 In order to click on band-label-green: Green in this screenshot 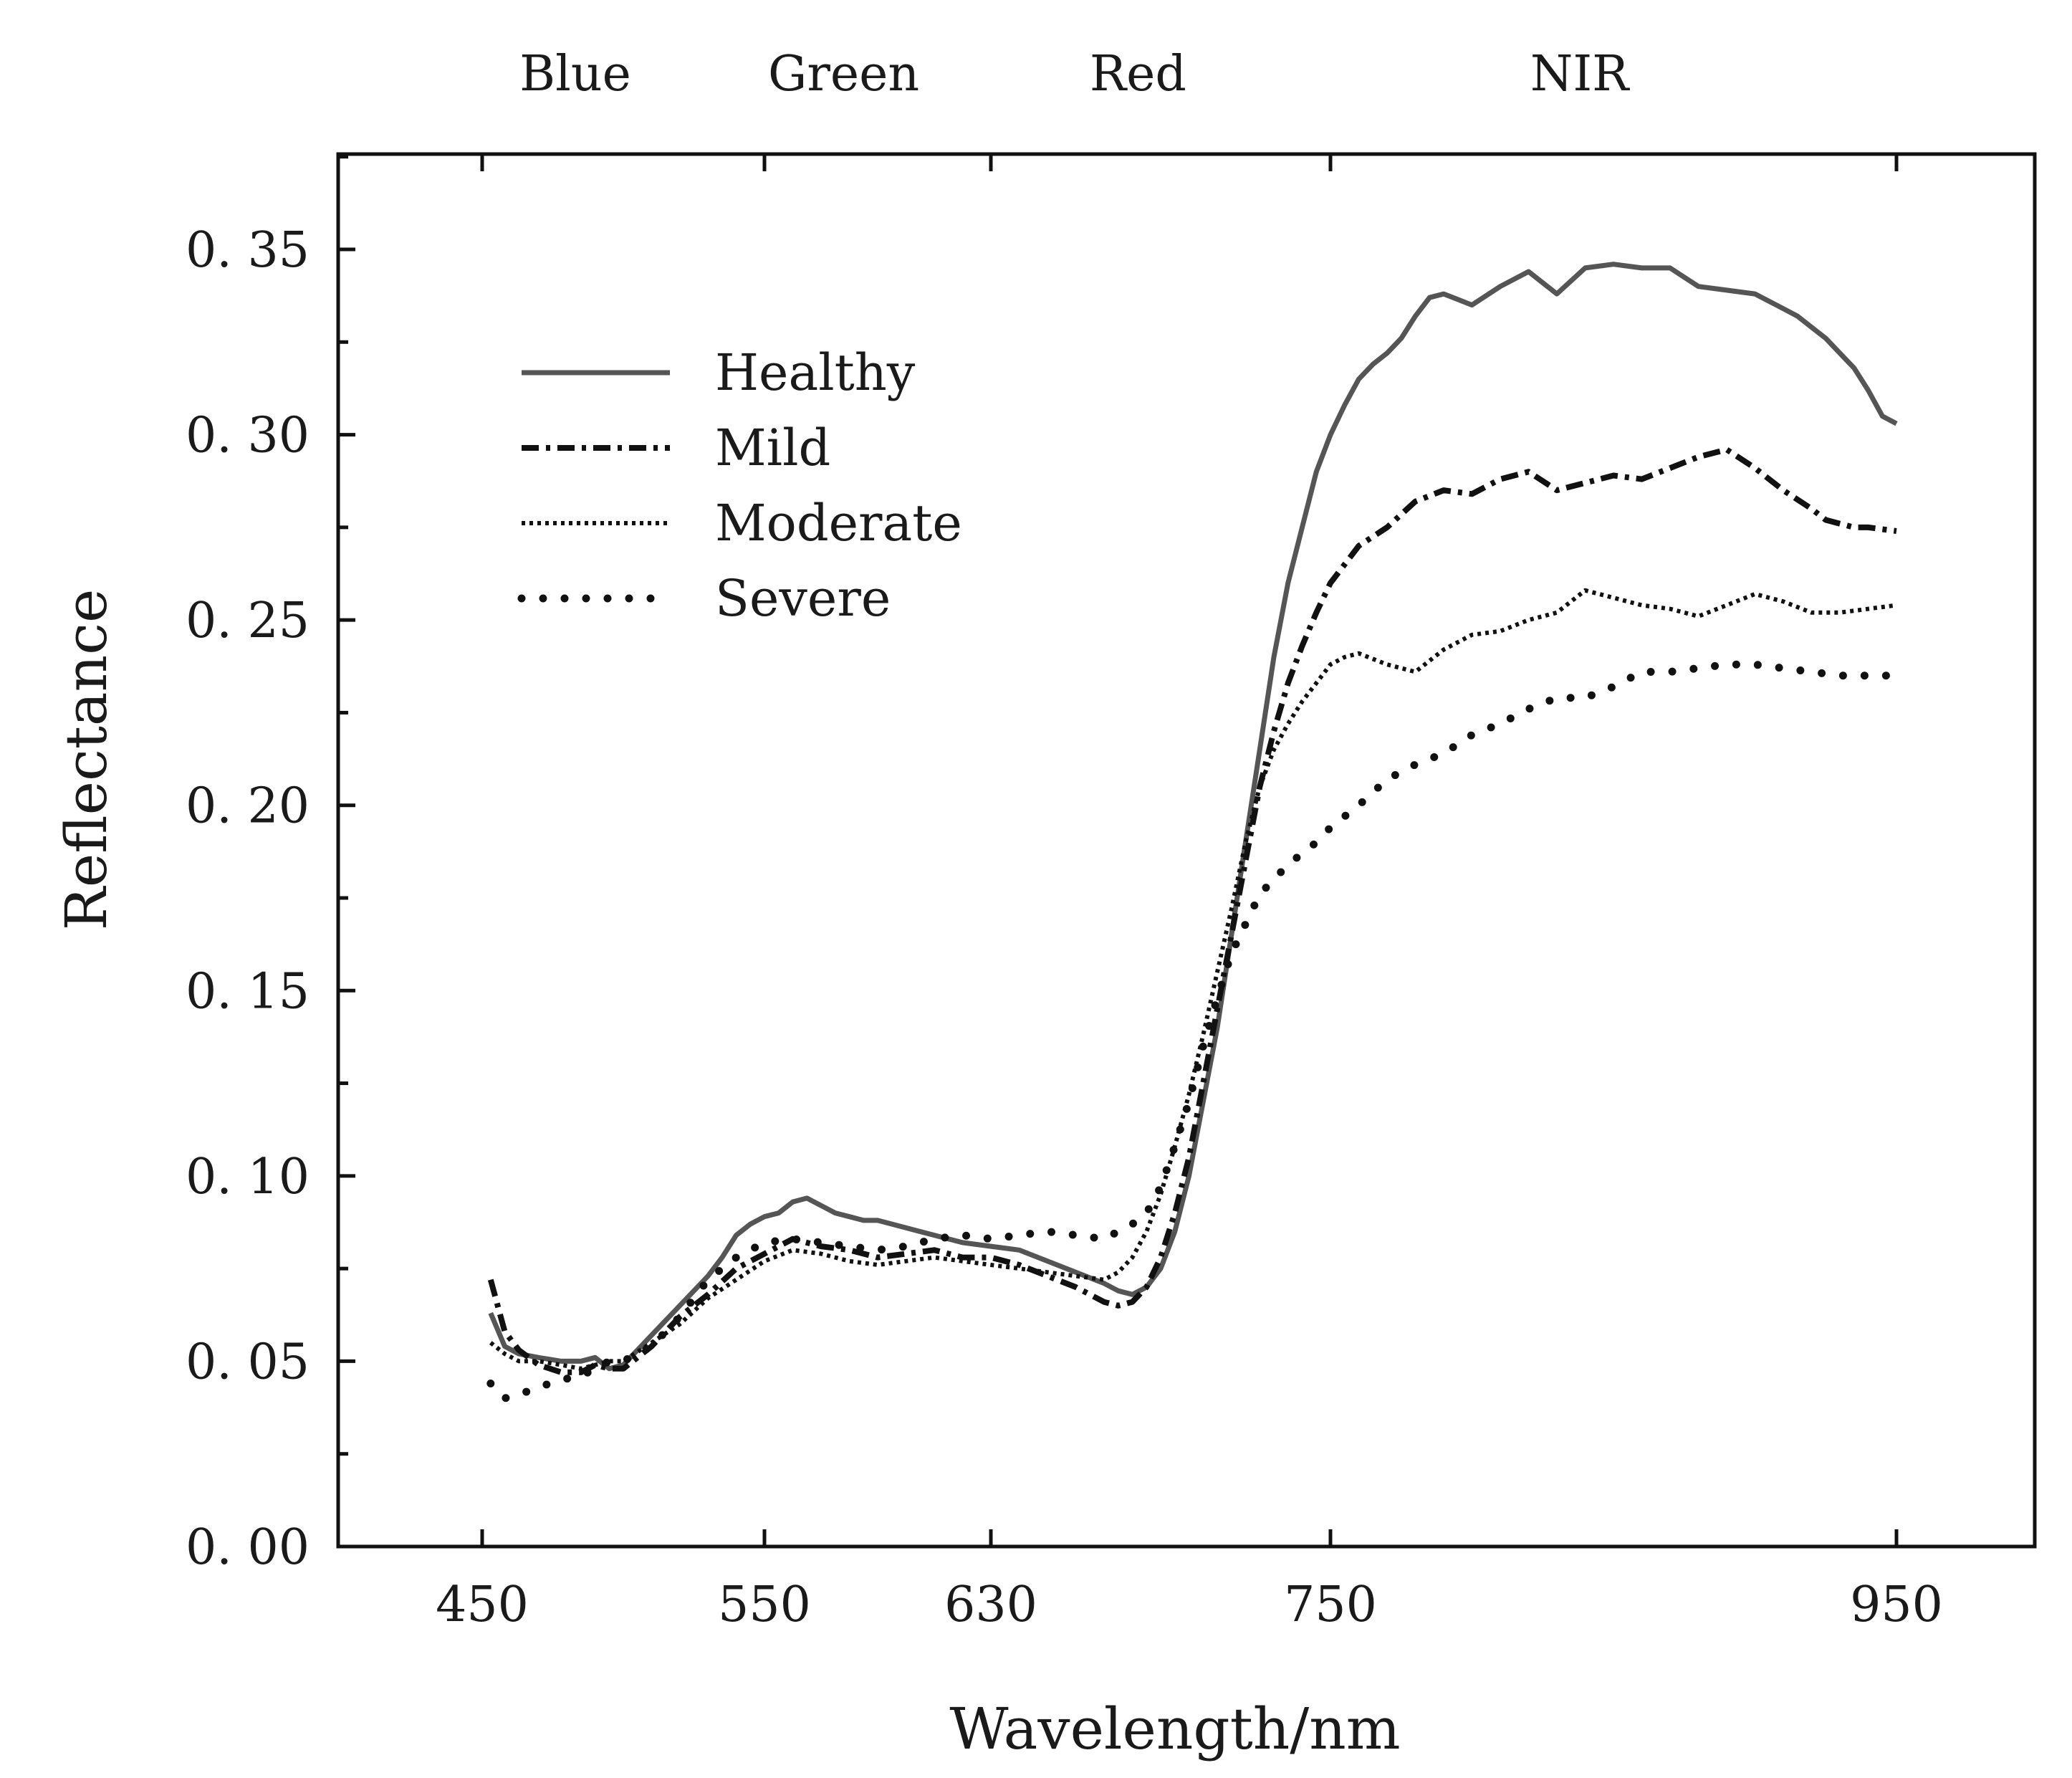, I will do `click(843, 74)`.